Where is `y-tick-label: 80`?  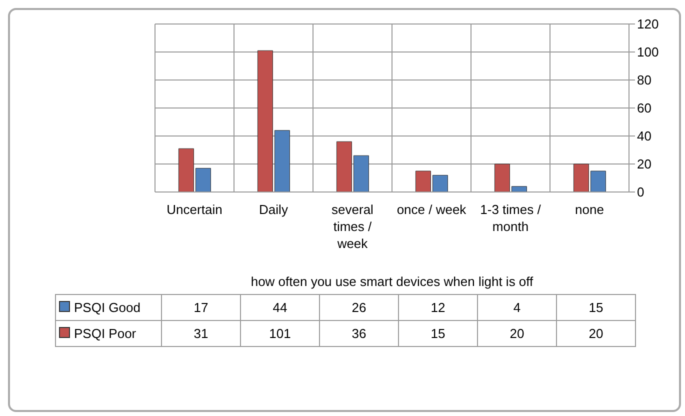 y-tick-label: 80 is located at coordinates (644, 80).